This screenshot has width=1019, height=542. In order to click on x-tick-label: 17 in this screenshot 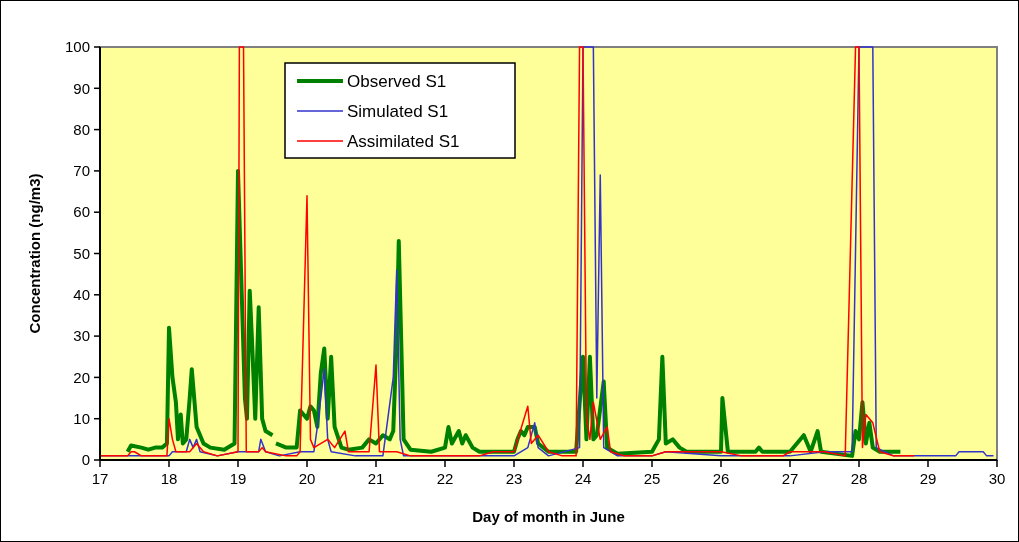, I will do `click(100, 478)`.